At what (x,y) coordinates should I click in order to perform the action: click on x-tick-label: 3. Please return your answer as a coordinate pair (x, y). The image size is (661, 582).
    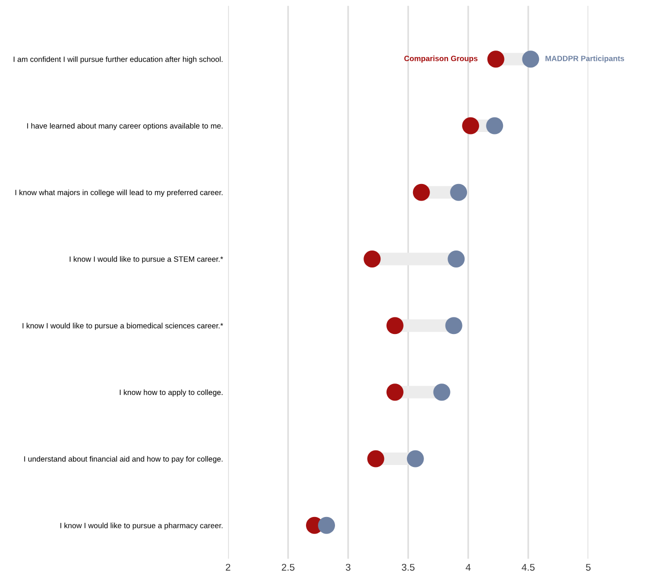
    Looking at the image, I should click on (348, 567).